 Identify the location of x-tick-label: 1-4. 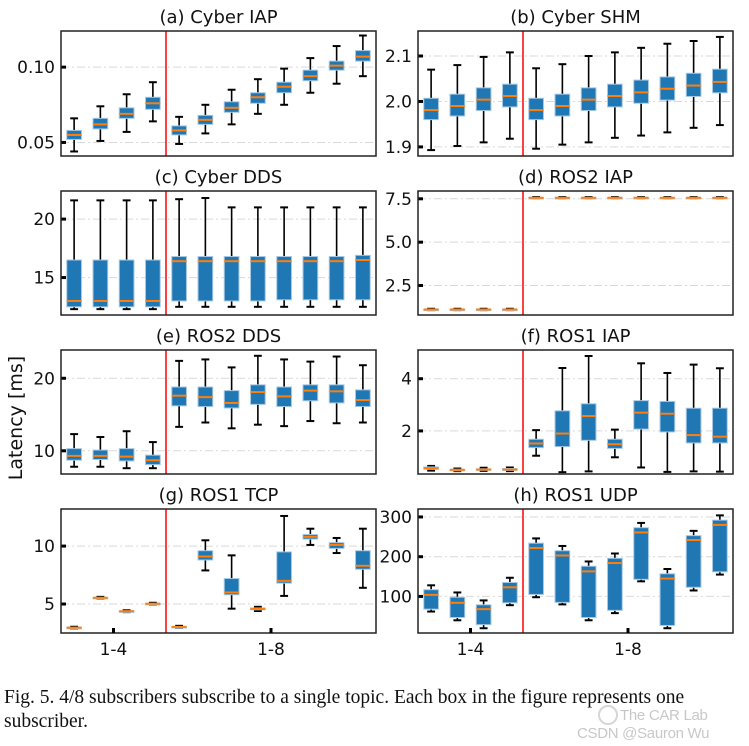
(114, 650).